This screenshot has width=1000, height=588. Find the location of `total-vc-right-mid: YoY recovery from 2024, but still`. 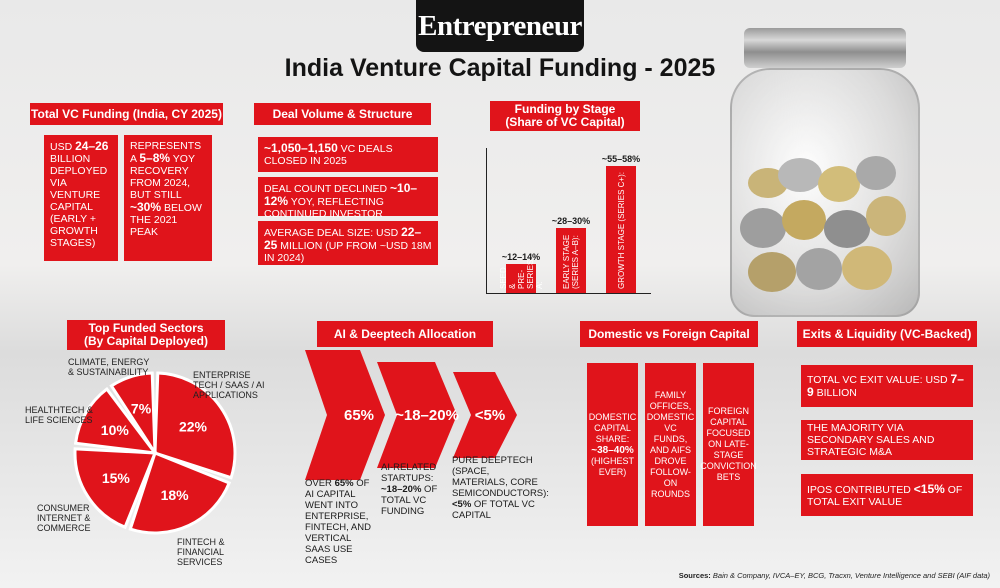

total-vc-right-mid: YoY recovery from 2024, but still is located at coordinates (162, 177).